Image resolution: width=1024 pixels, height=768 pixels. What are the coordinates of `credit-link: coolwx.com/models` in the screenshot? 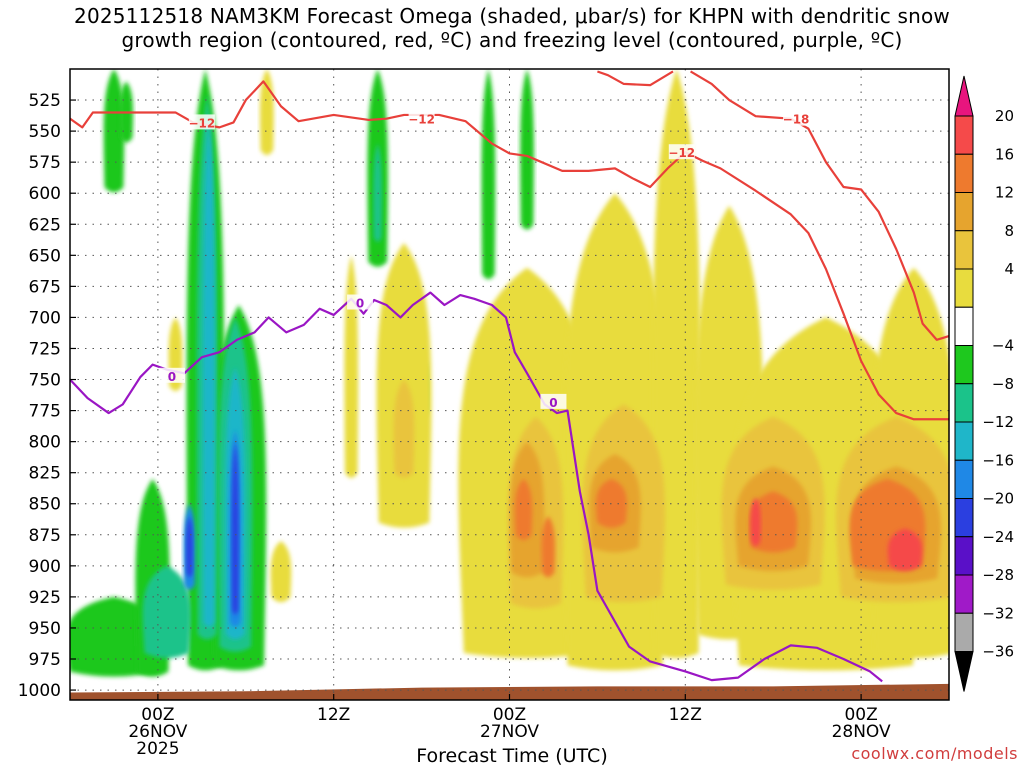 It's located at (934, 753).